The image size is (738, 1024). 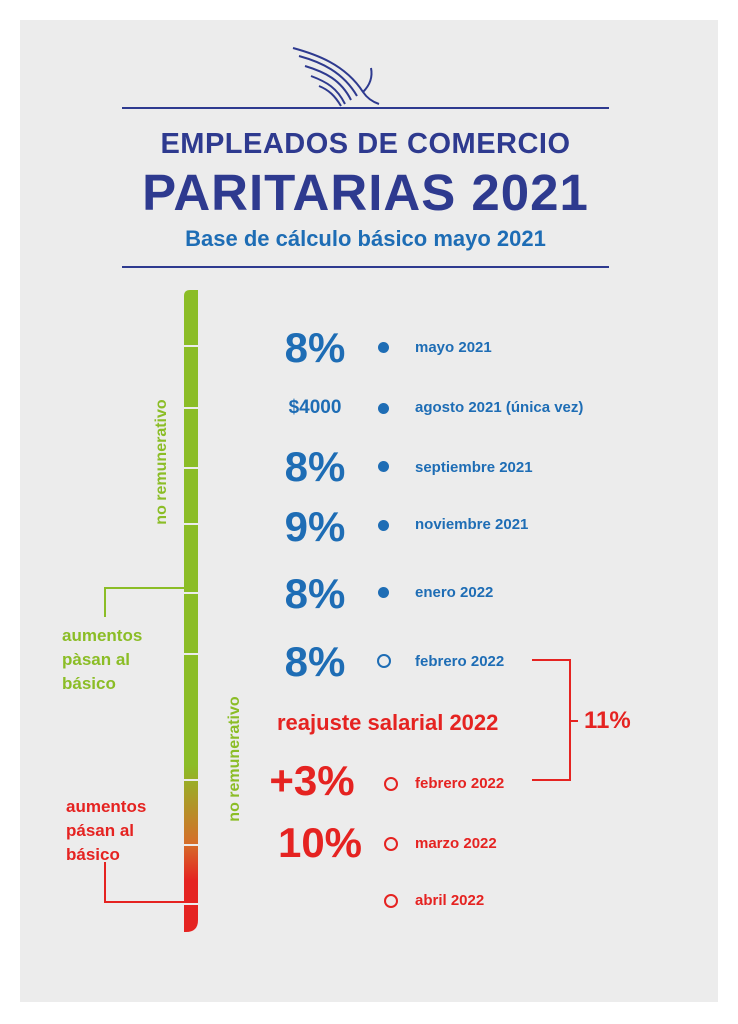 I want to click on reajuste-total: 11%, so click(x=607, y=720).